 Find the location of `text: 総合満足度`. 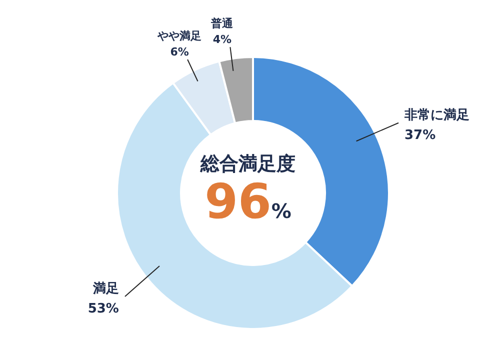

text: 総合満足度 is located at coordinates (248, 164).